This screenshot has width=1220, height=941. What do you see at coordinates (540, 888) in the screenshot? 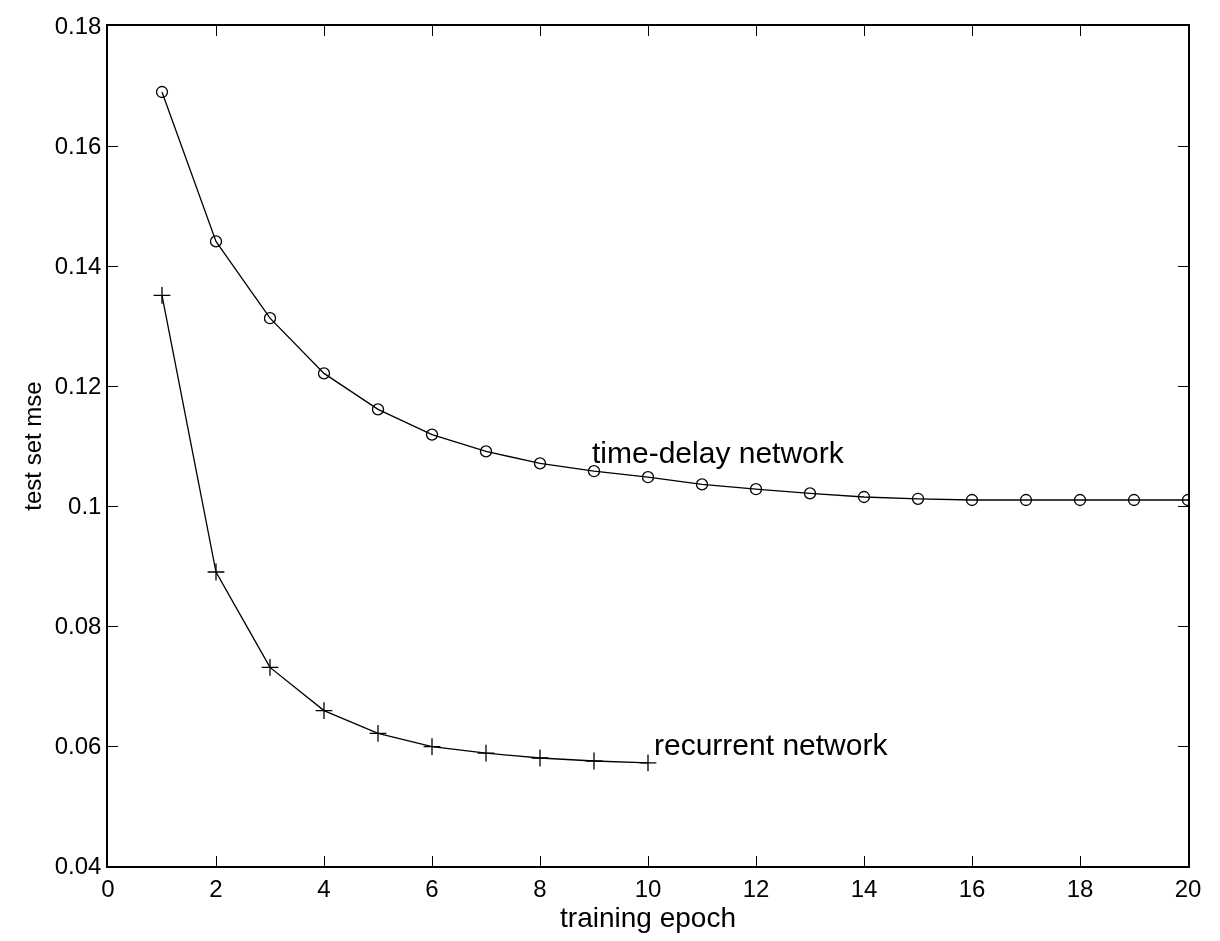
I see `x-tick-label: 8` at bounding box center [540, 888].